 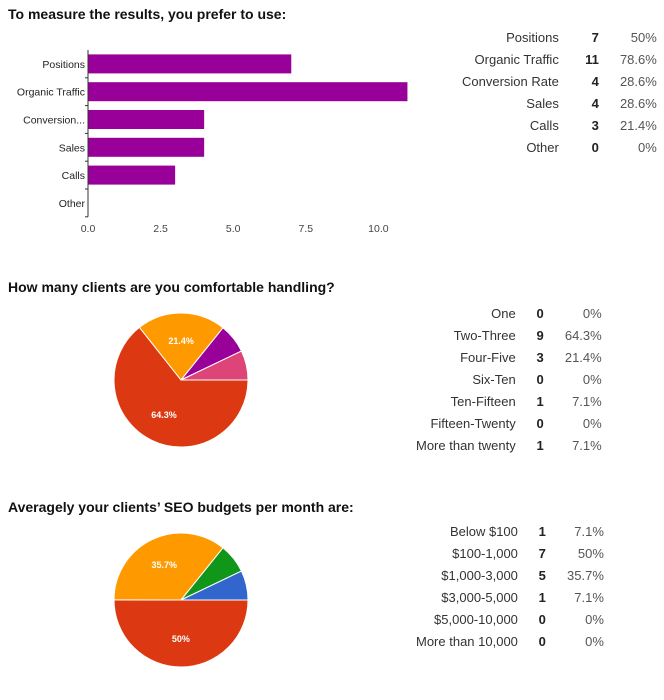 What do you see at coordinates (503, 313) in the screenshot?
I see `row-label: One` at bounding box center [503, 313].